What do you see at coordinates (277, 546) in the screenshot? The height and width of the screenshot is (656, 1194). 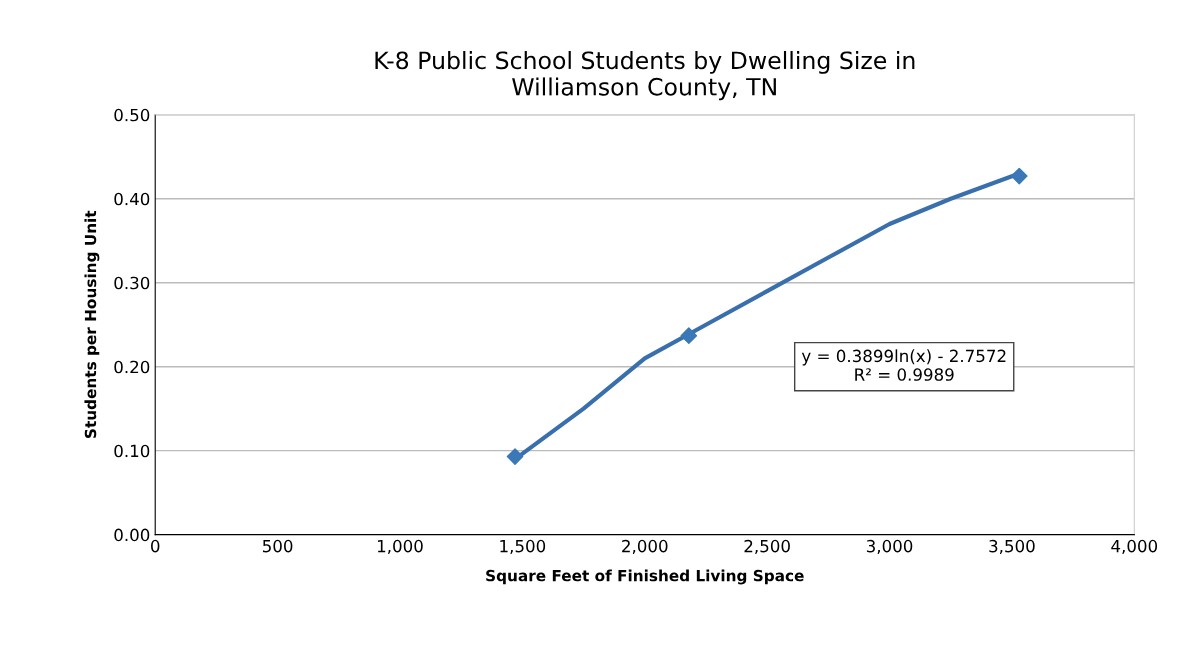 I see `x-tick-label: 500` at bounding box center [277, 546].